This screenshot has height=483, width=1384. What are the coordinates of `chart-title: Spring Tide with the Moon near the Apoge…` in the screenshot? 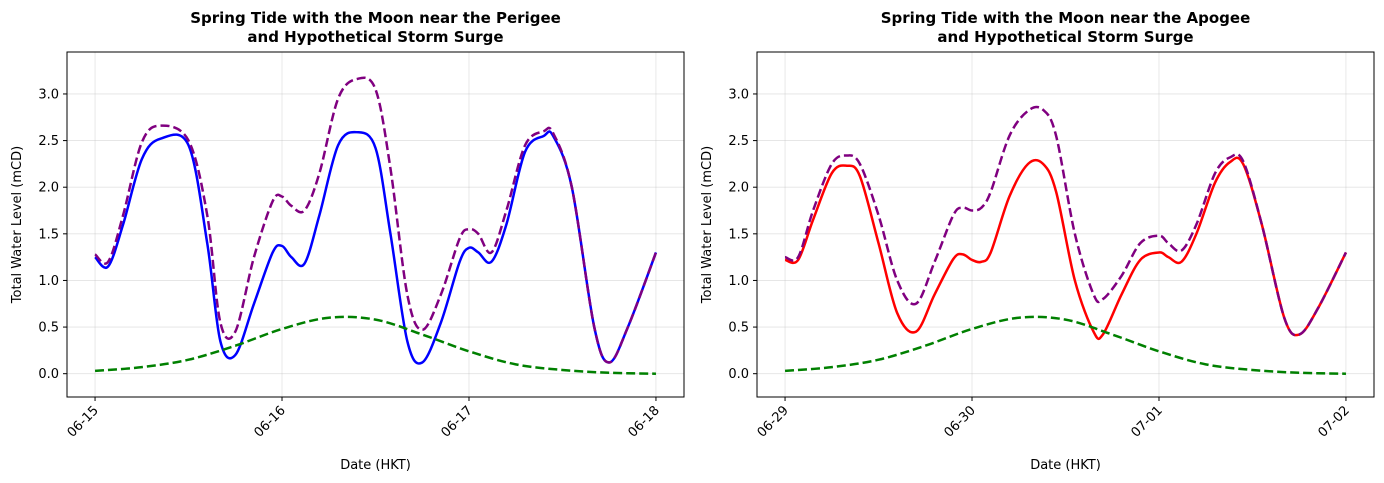 It's located at (1066, 27).